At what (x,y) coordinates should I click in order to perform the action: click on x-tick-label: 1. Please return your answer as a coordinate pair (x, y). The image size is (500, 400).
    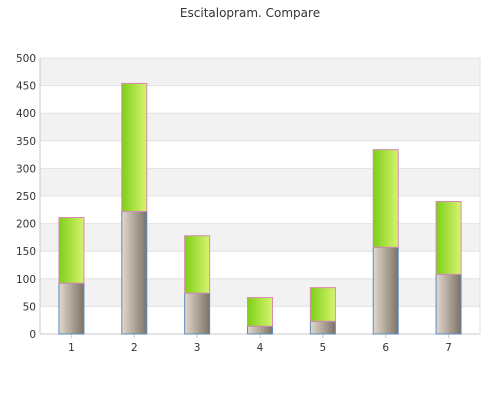
    Looking at the image, I should click on (71, 348).